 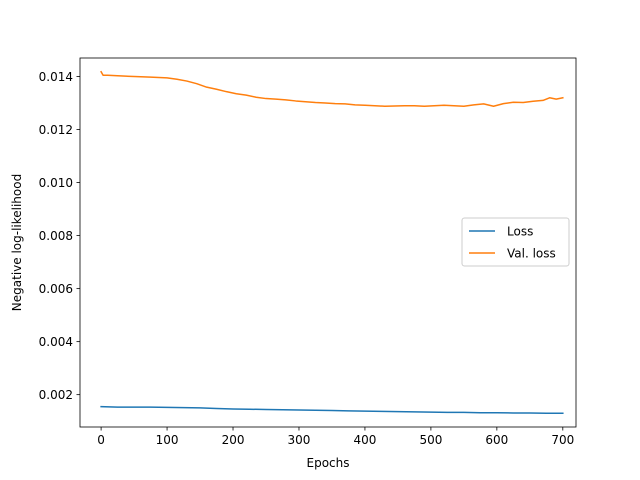 I want to click on x-tick-label: 600, so click(x=496, y=440).